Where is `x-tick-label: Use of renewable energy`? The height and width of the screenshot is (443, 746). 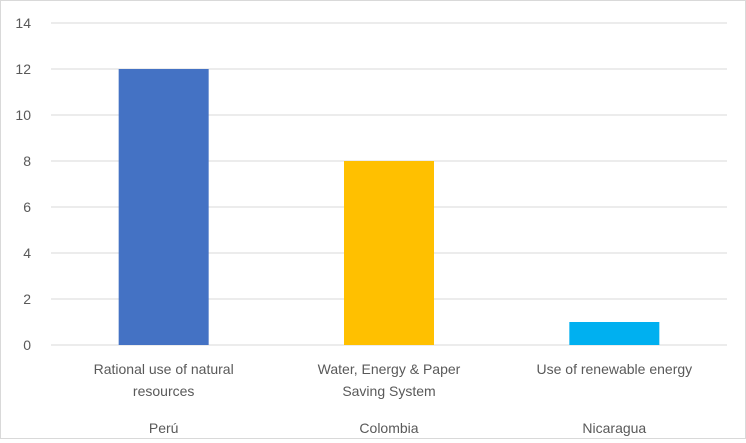
x-tick-label: Use of renewable energy is located at coordinates (615, 369).